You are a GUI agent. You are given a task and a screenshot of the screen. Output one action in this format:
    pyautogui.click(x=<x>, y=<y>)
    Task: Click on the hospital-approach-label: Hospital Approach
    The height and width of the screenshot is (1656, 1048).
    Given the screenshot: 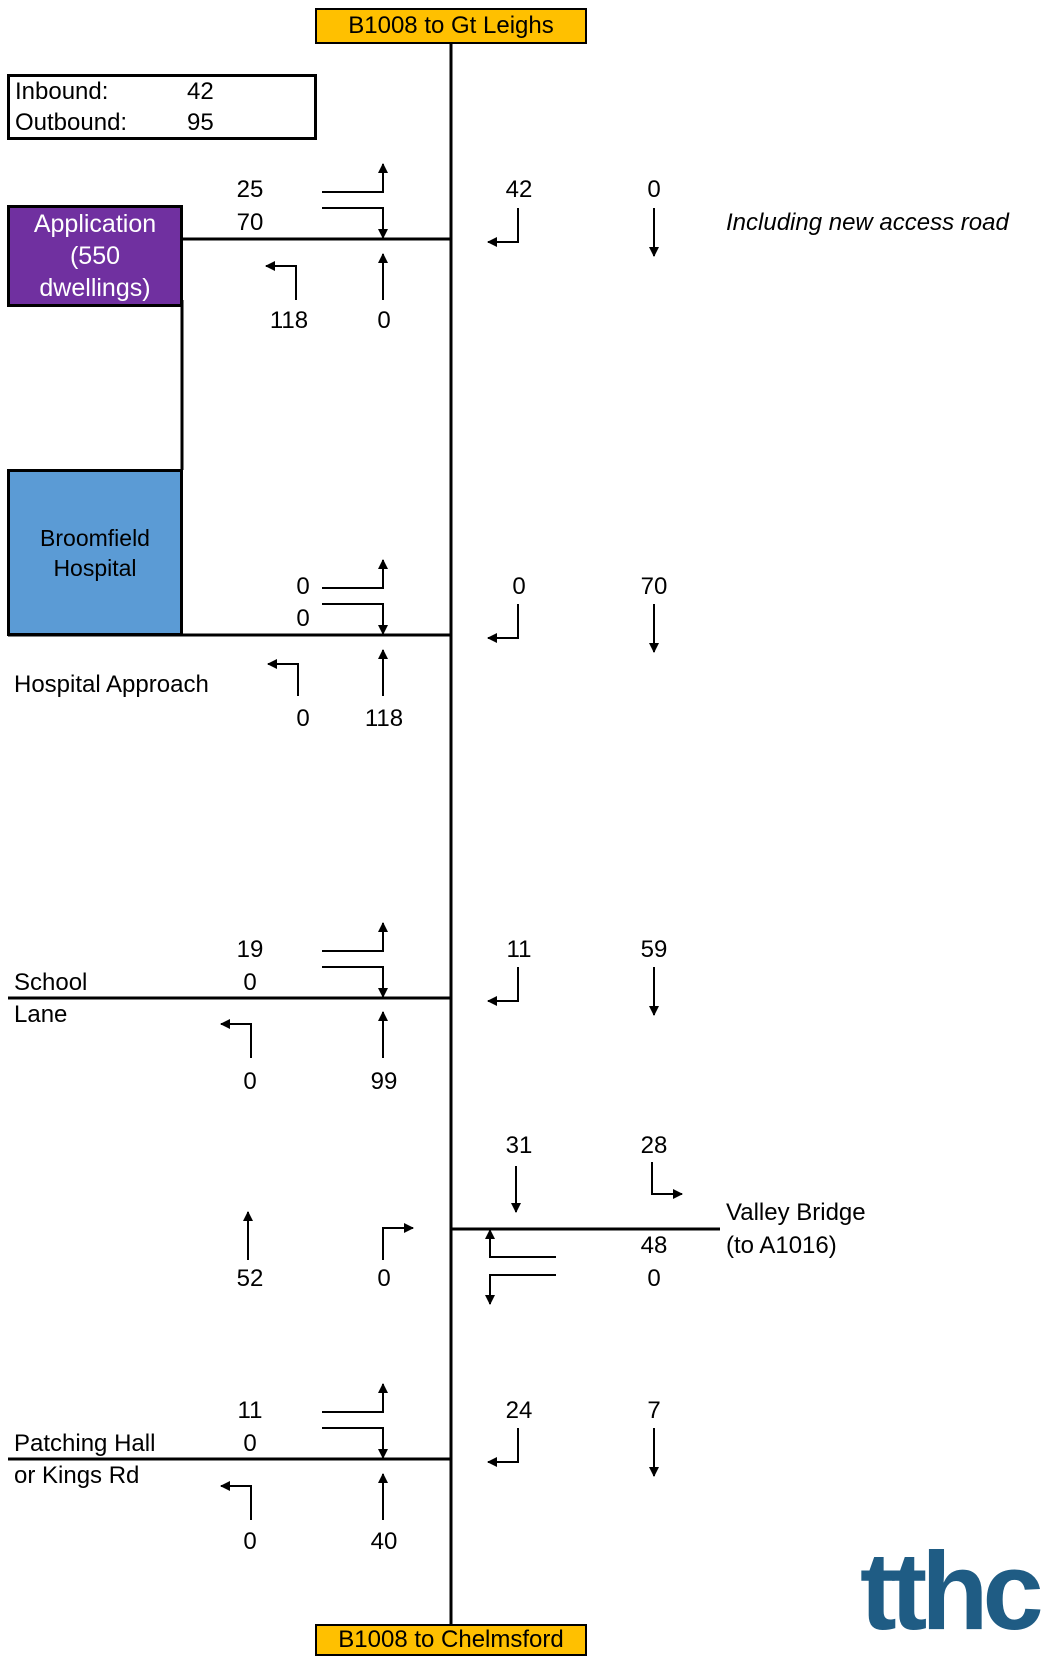 What is the action you would take?
    pyautogui.click(x=111, y=684)
    